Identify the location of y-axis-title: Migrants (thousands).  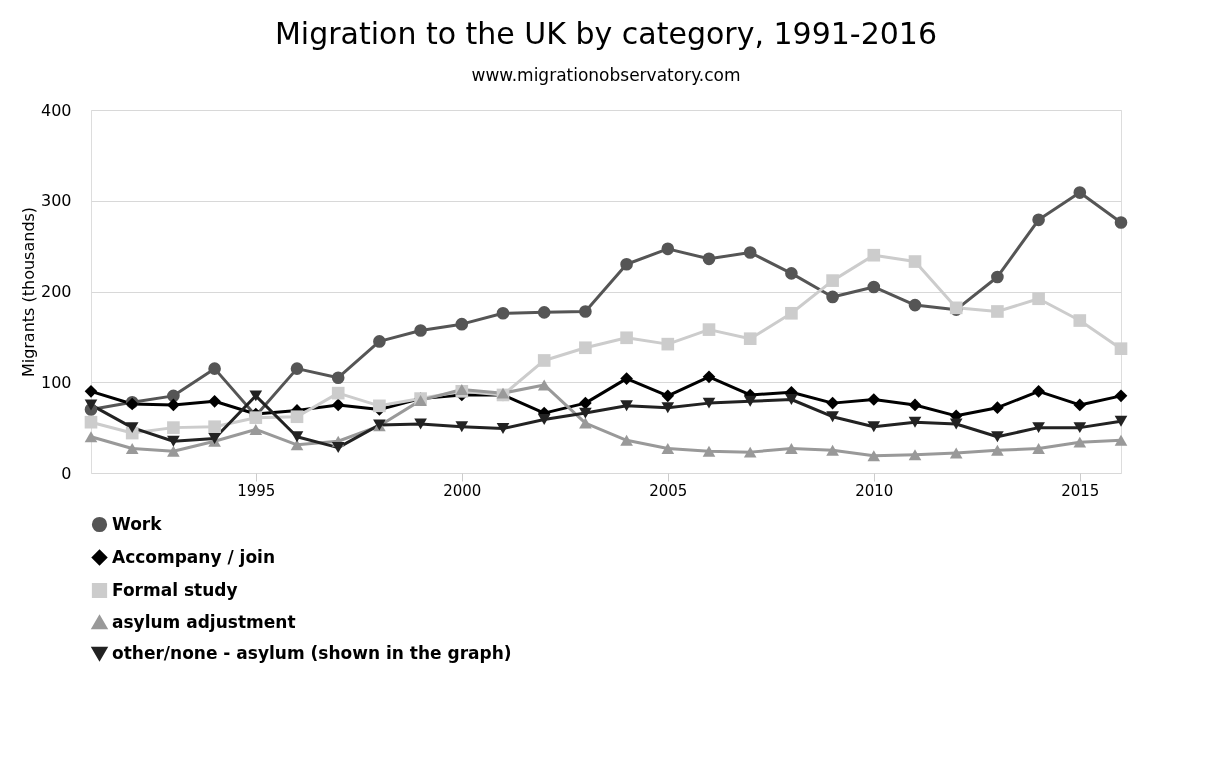
(28, 292).